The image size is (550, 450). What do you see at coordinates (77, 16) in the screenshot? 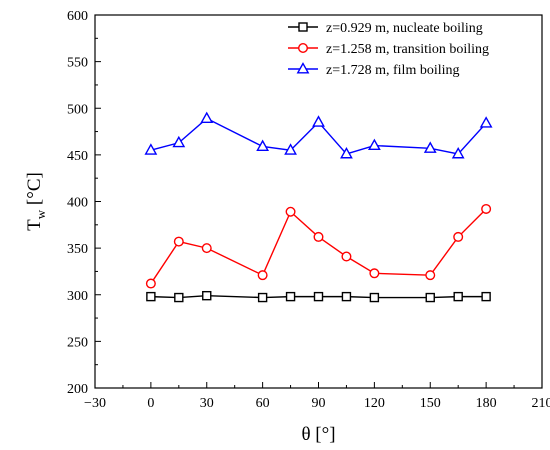
I see `y-tick-label: 600` at bounding box center [77, 16].